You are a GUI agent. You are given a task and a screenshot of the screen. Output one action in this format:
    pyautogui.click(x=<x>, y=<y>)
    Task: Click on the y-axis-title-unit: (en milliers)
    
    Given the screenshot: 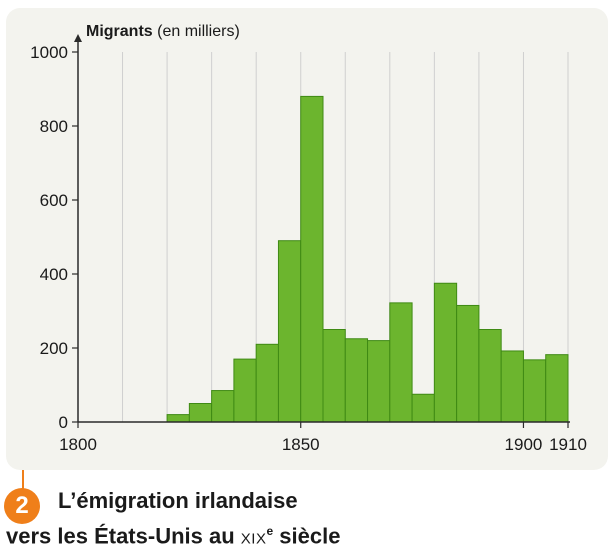 What is the action you would take?
    pyautogui.click(x=196, y=31)
    